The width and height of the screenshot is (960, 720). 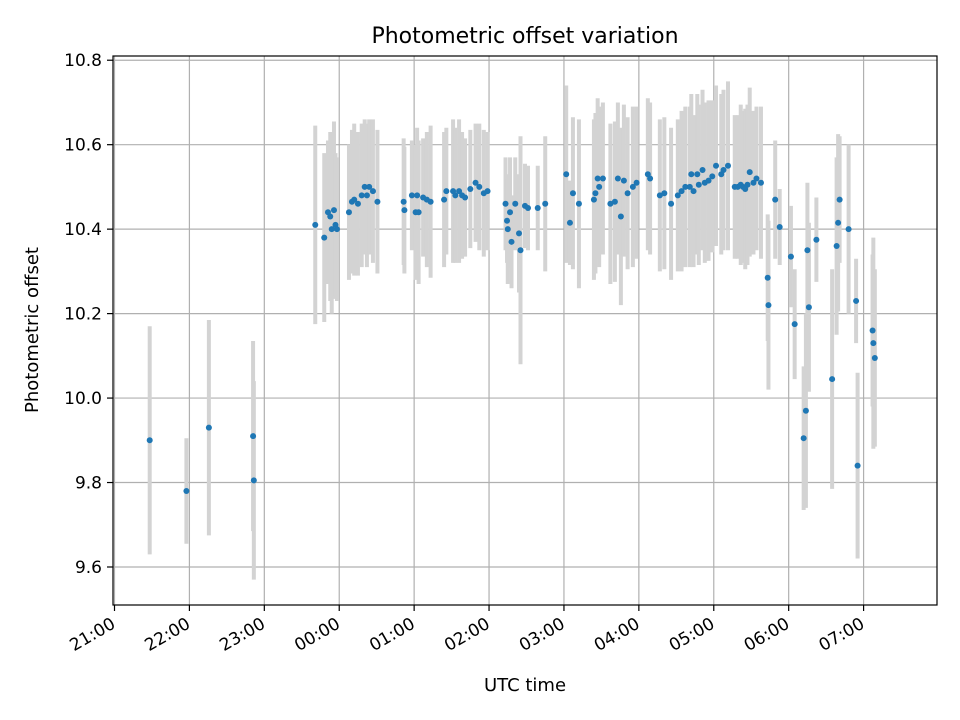 What do you see at coordinates (842, 635) in the screenshot?
I see `x-tick-label: 07:00` at bounding box center [842, 635].